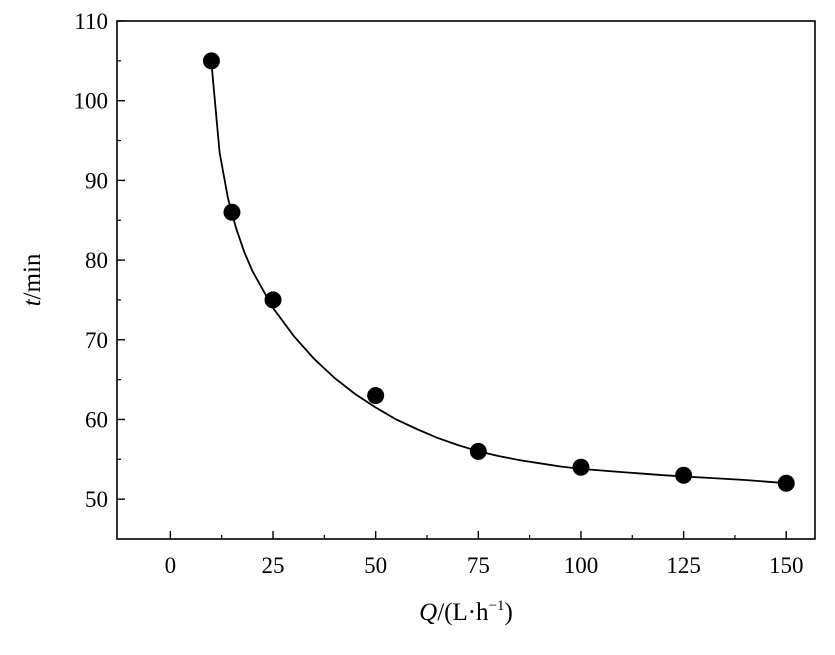 The width and height of the screenshot is (835, 655). What do you see at coordinates (32, 279) in the screenshot?
I see `y-axis-title: t/min` at bounding box center [32, 279].